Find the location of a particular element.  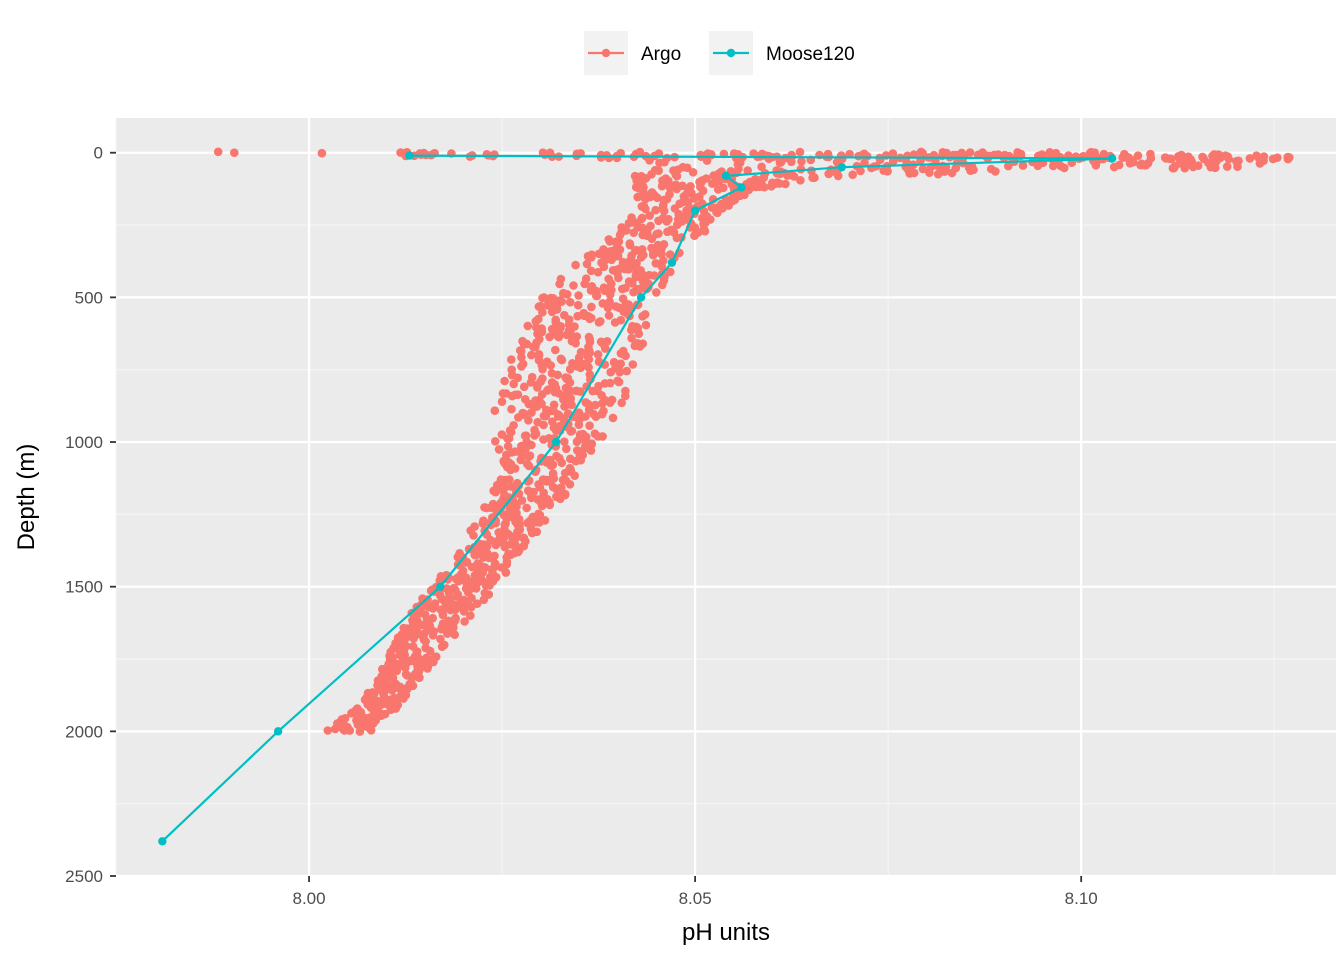

x-tick-label: 8.10 is located at coordinates (1081, 898).